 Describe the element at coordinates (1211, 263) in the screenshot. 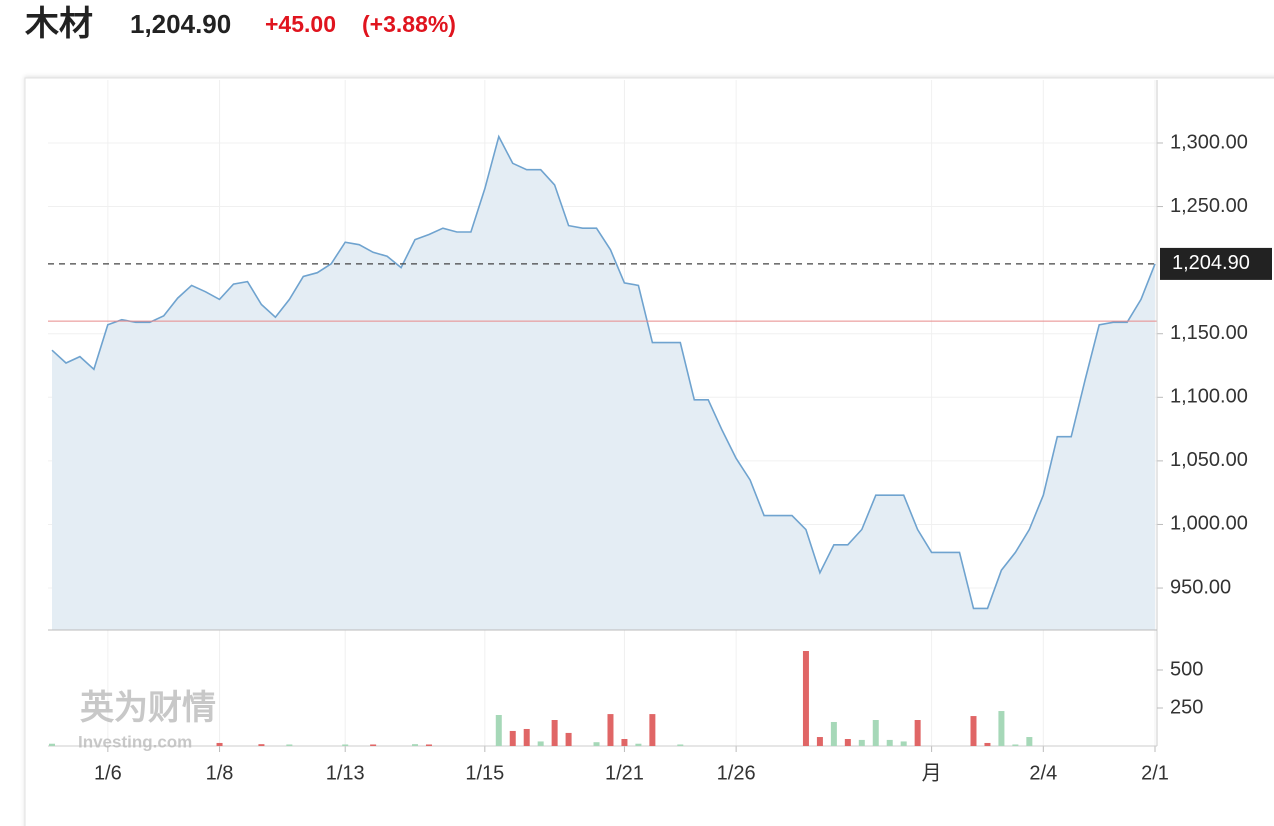

I see `last-value-label: 1,204.90` at that location.